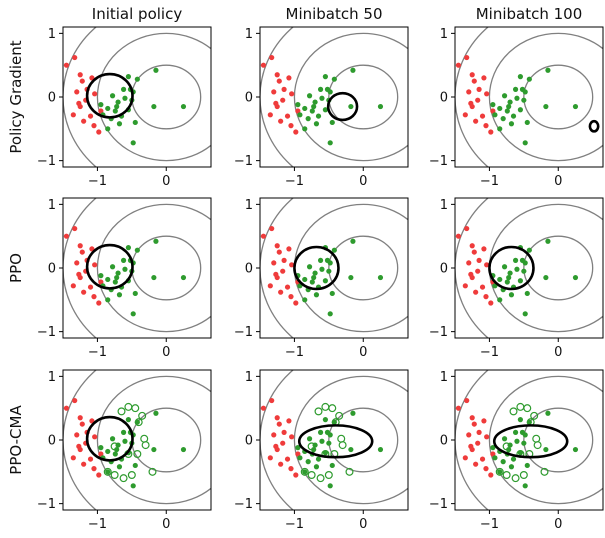 This screenshot has width=605, height=538. I want to click on panel-frame, so click(137, 97).